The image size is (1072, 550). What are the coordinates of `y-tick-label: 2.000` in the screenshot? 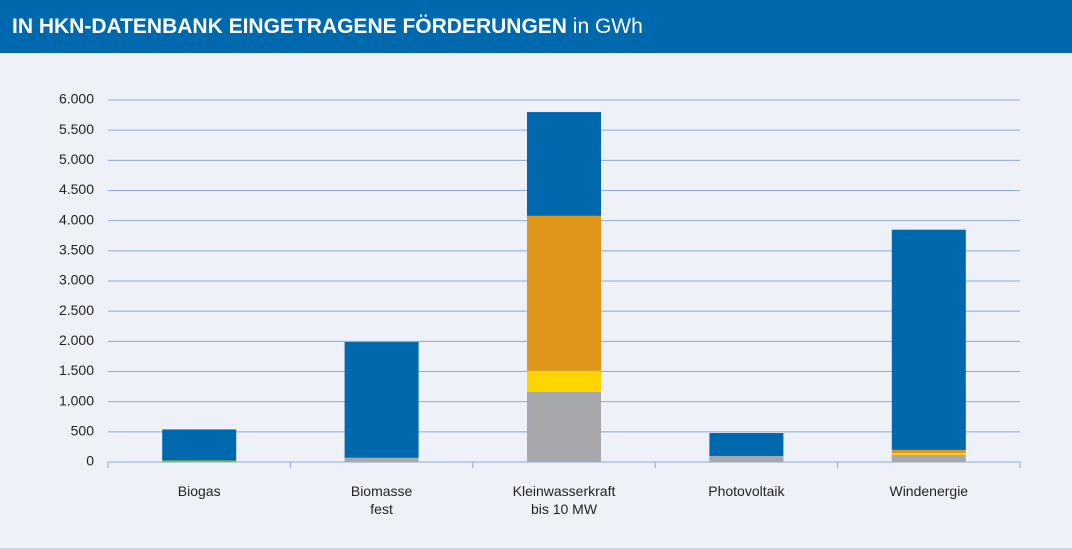 It's located at (76, 340).